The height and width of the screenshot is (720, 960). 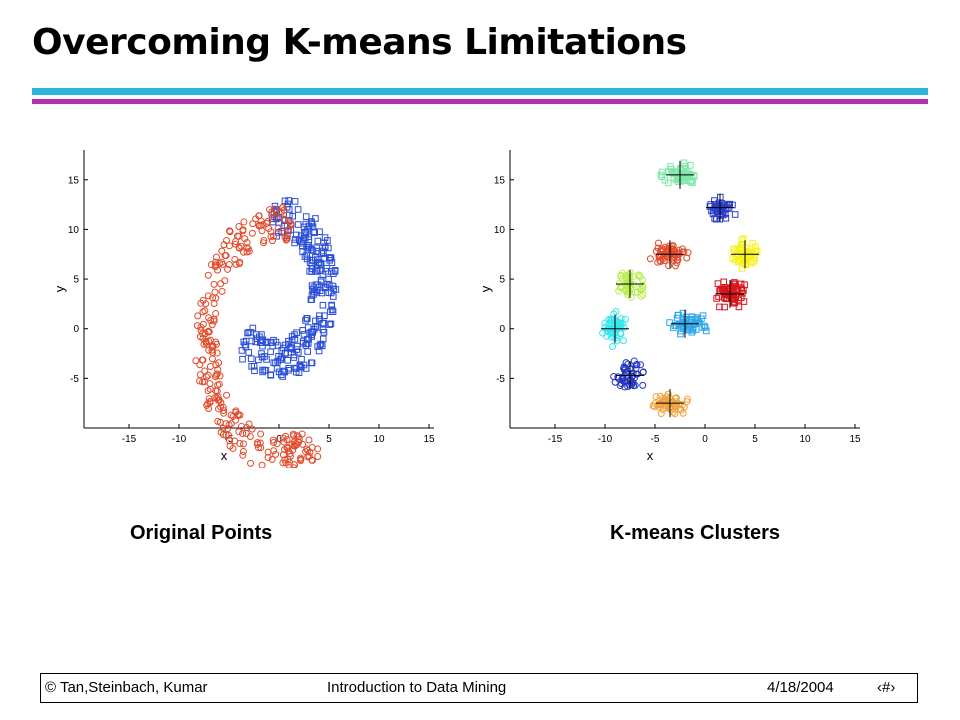 I want to click on x-tick-label: -10, so click(x=605, y=439).